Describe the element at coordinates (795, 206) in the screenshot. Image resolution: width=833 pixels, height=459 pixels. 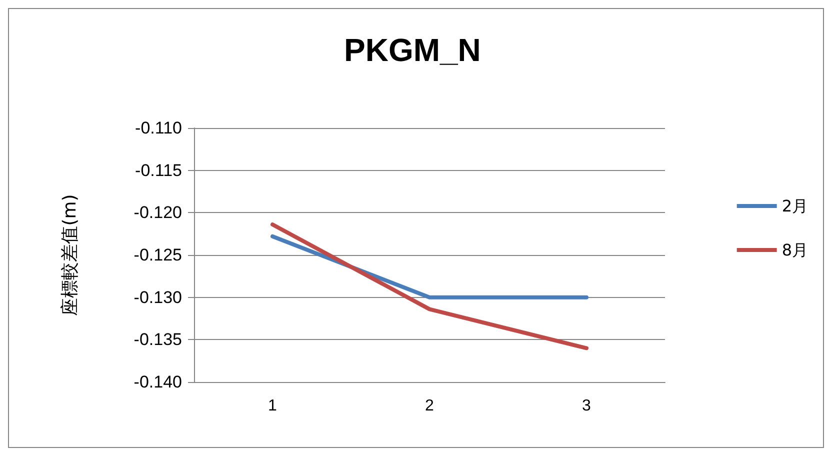
I see `legend-label: 2月` at that location.